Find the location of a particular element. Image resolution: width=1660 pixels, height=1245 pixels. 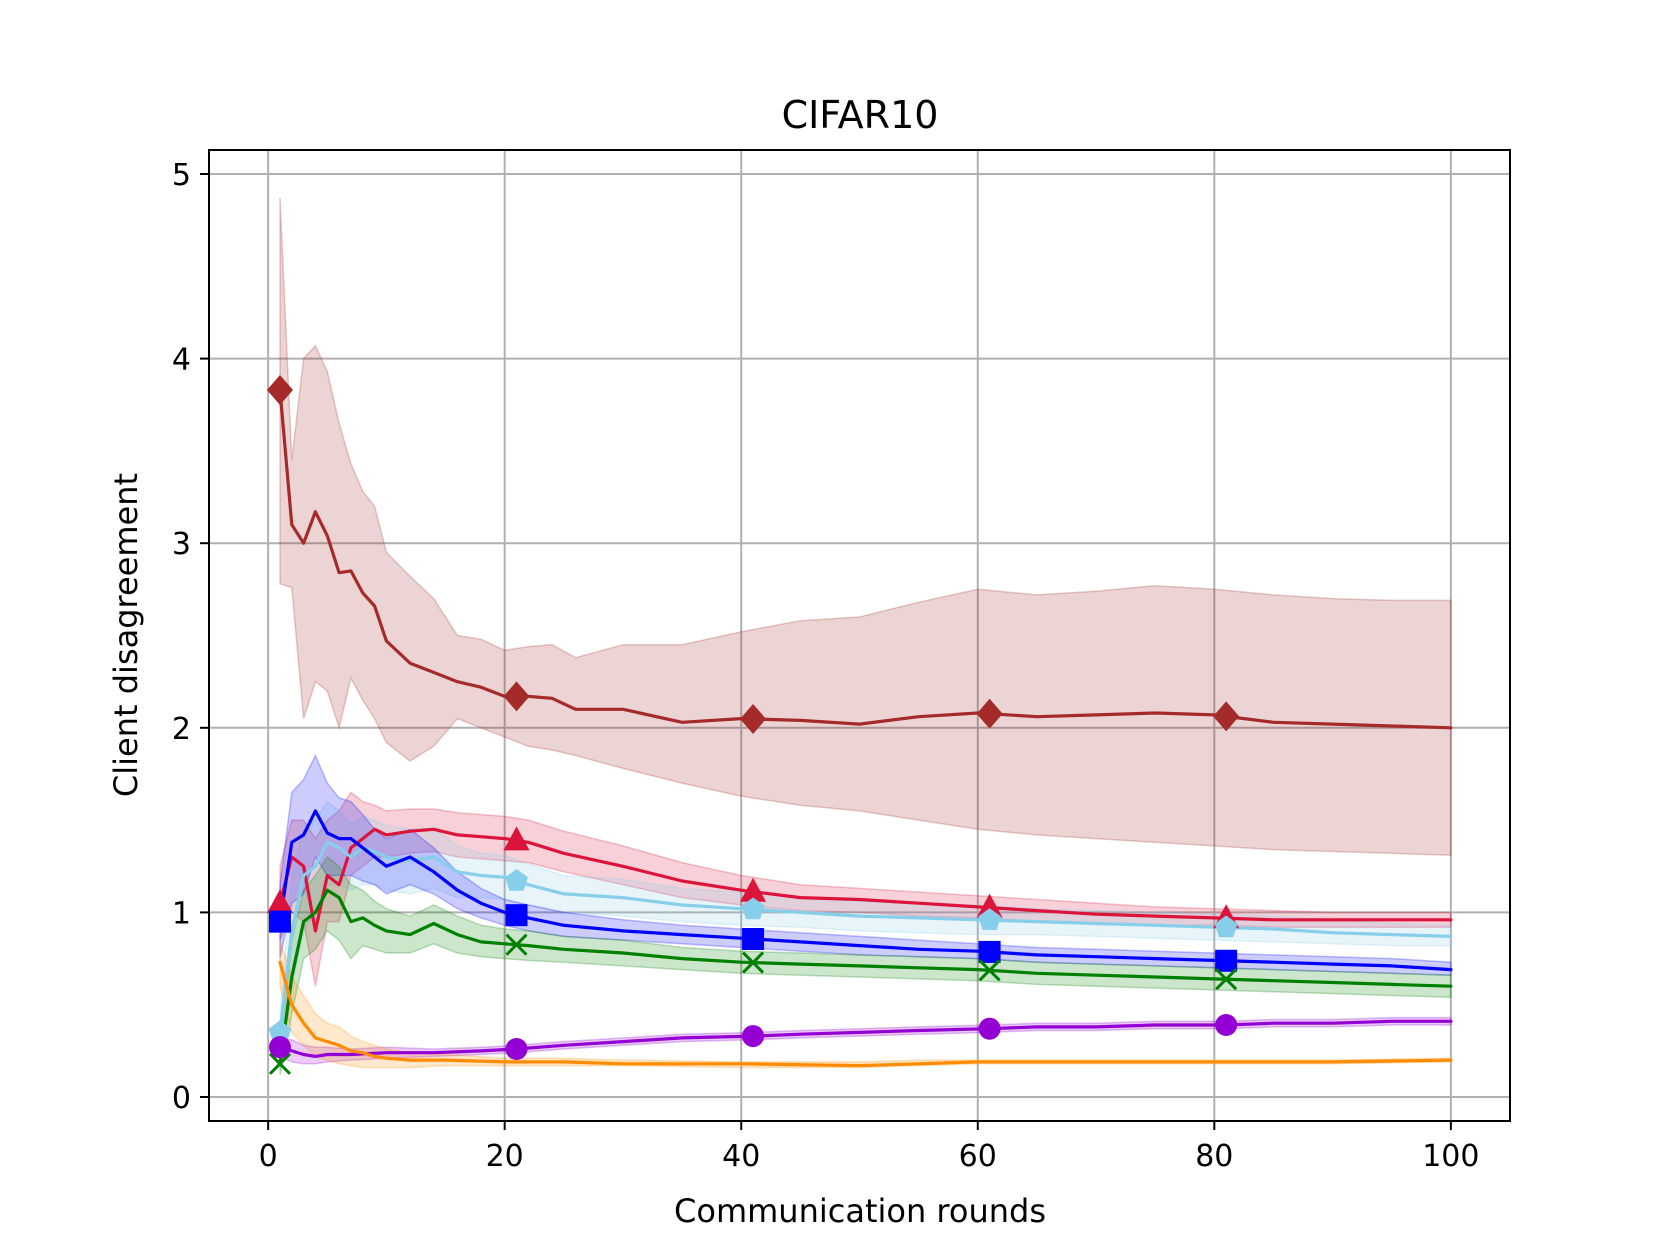

y-tick-label: 0 is located at coordinates (181, 1098).